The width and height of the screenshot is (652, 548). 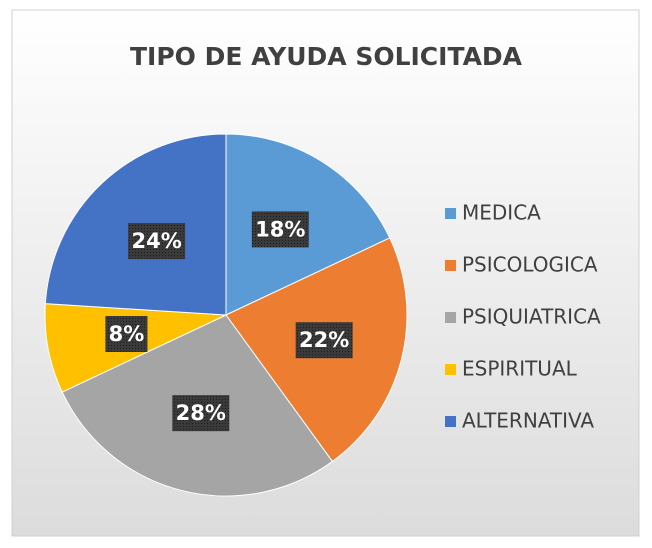 What do you see at coordinates (531, 317) in the screenshot?
I see `legend-label: PSIQUIATRICA` at bounding box center [531, 317].